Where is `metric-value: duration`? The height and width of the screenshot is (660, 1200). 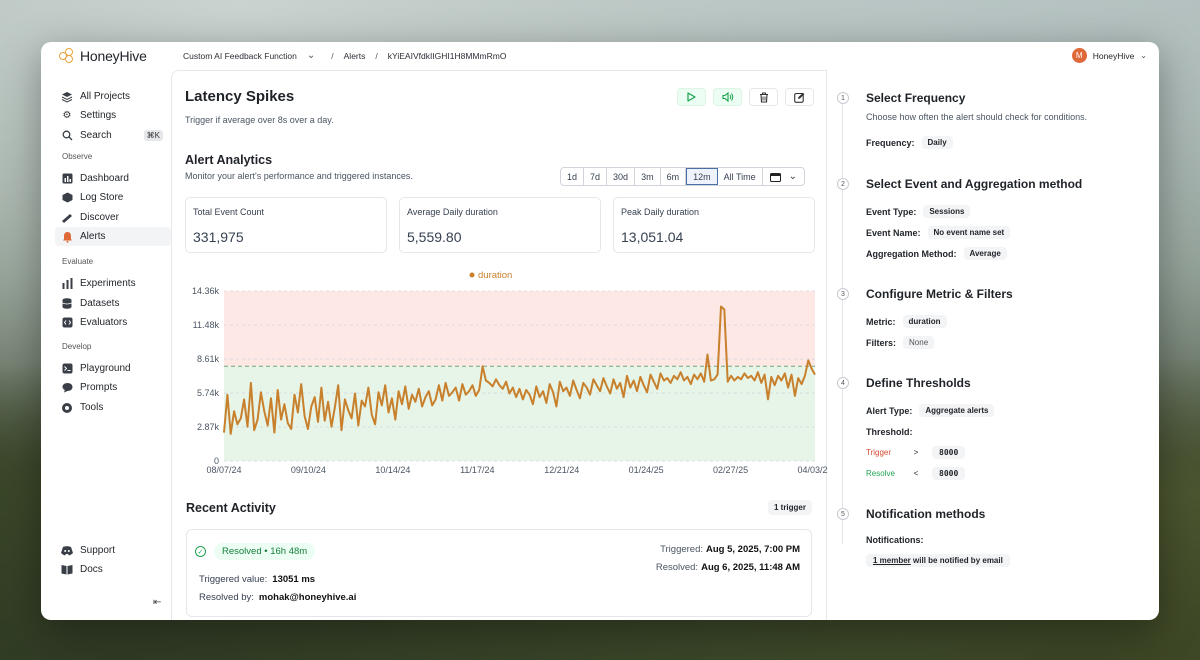 metric-value: duration is located at coordinates (924, 321).